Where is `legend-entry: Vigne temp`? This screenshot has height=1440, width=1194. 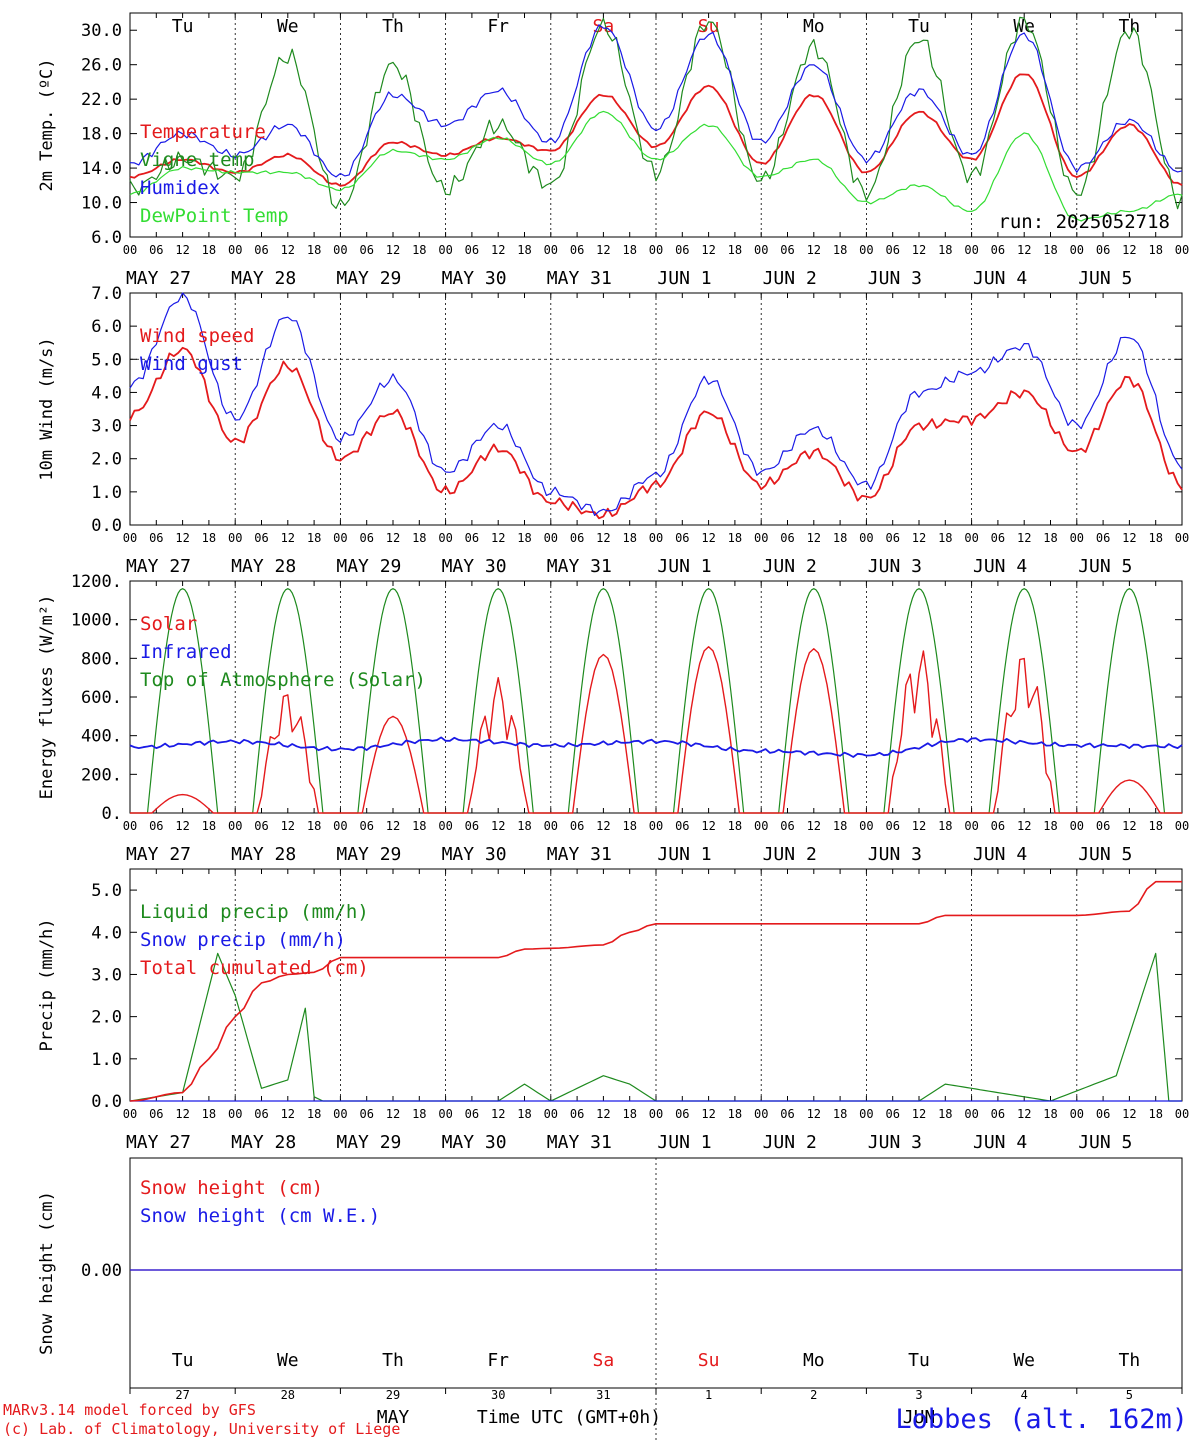 legend-entry: Vigne temp is located at coordinates (197, 160).